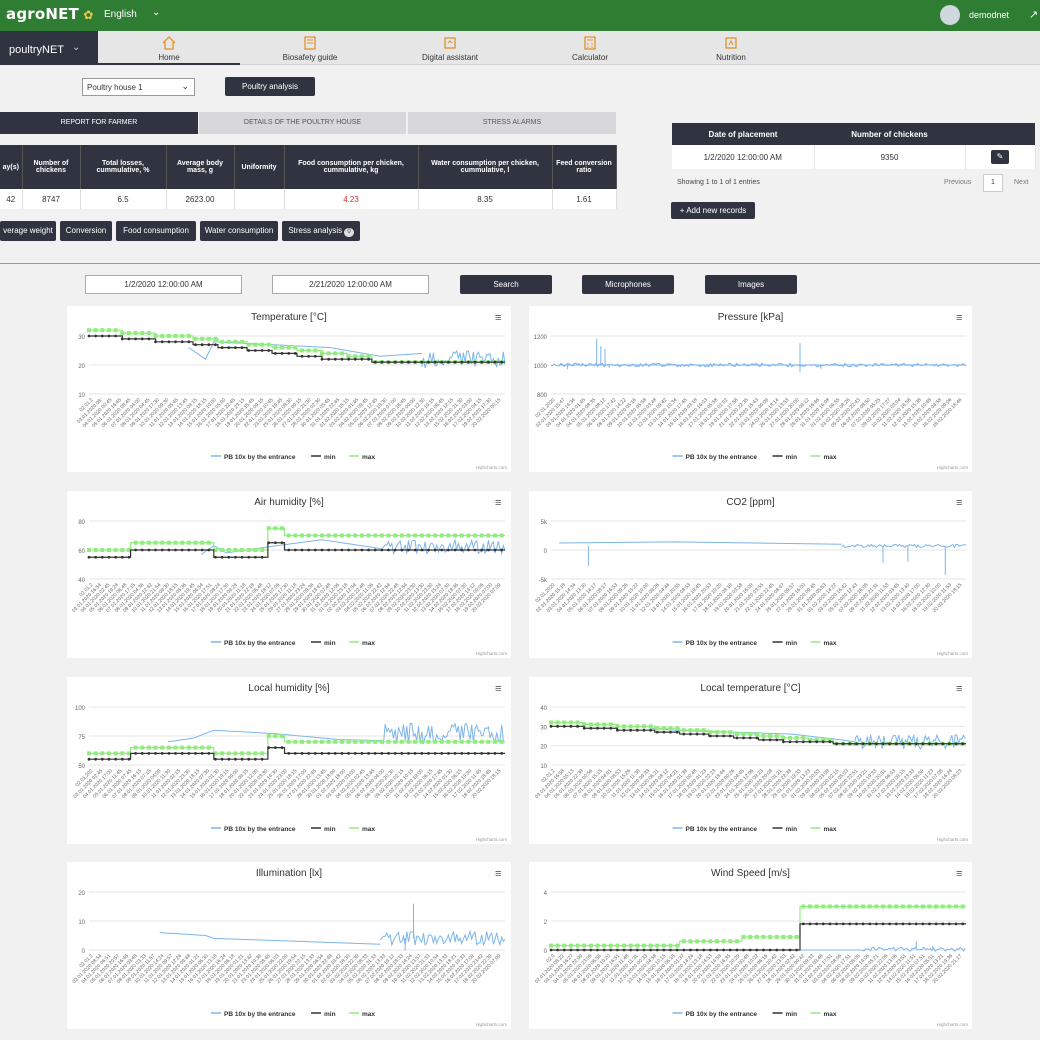 The image size is (1040, 1040). Describe the element at coordinates (310, 48) in the screenshot. I see `tab-biosafety-guide: Biosafety guide` at that location.